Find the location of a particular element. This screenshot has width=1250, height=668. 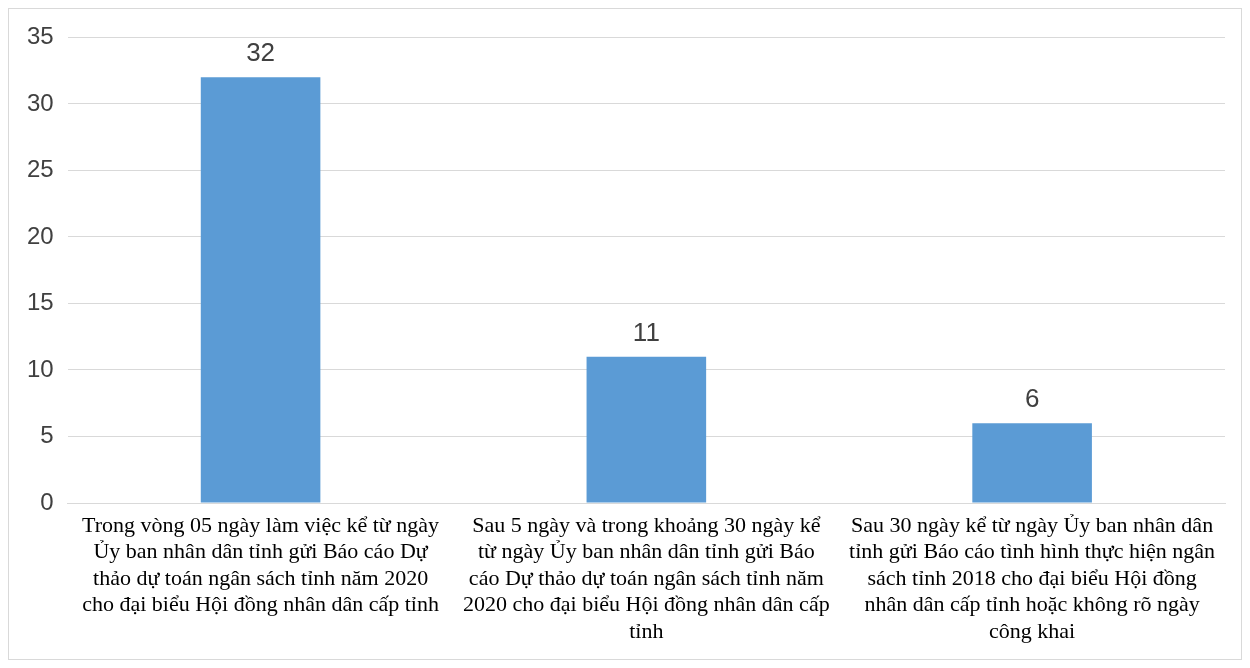

data-label: 11 is located at coordinates (646, 331).